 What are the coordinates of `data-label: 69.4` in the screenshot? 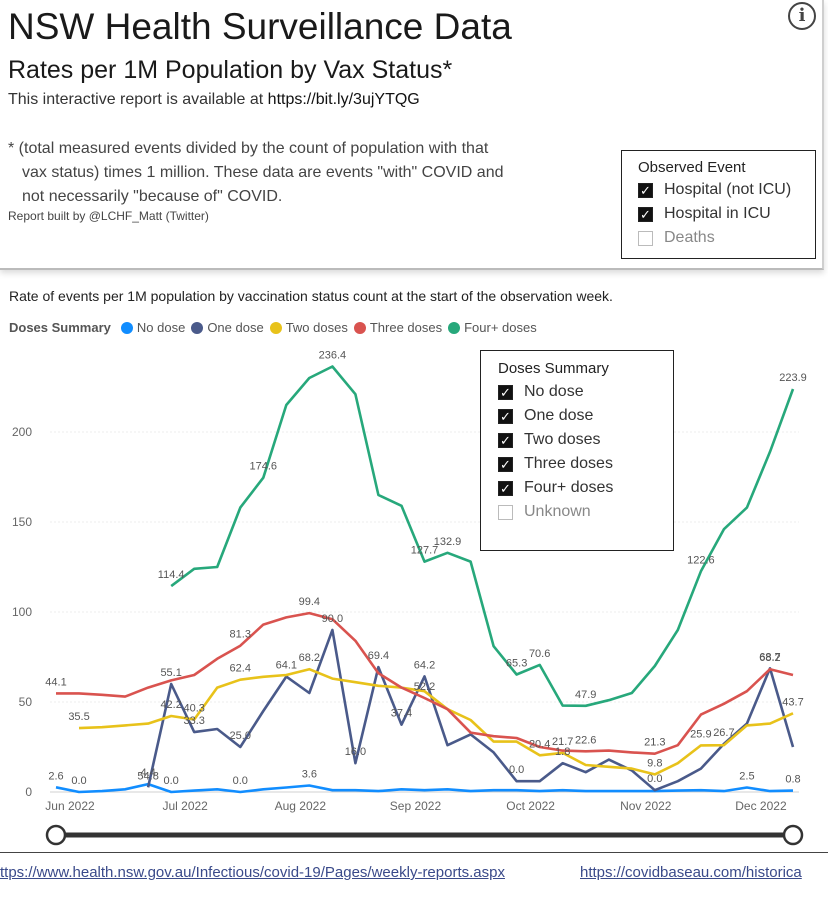 It's located at (378, 656).